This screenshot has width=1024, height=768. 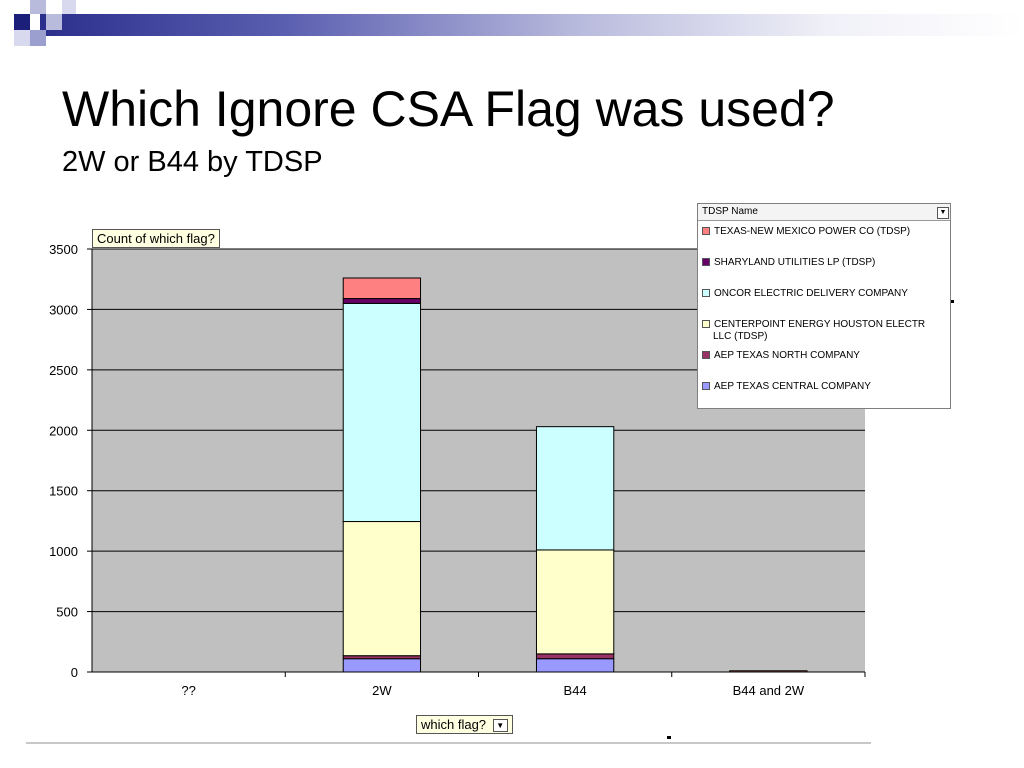 What do you see at coordinates (74, 672) in the screenshot?
I see `y-tick-label: 0` at bounding box center [74, 672].